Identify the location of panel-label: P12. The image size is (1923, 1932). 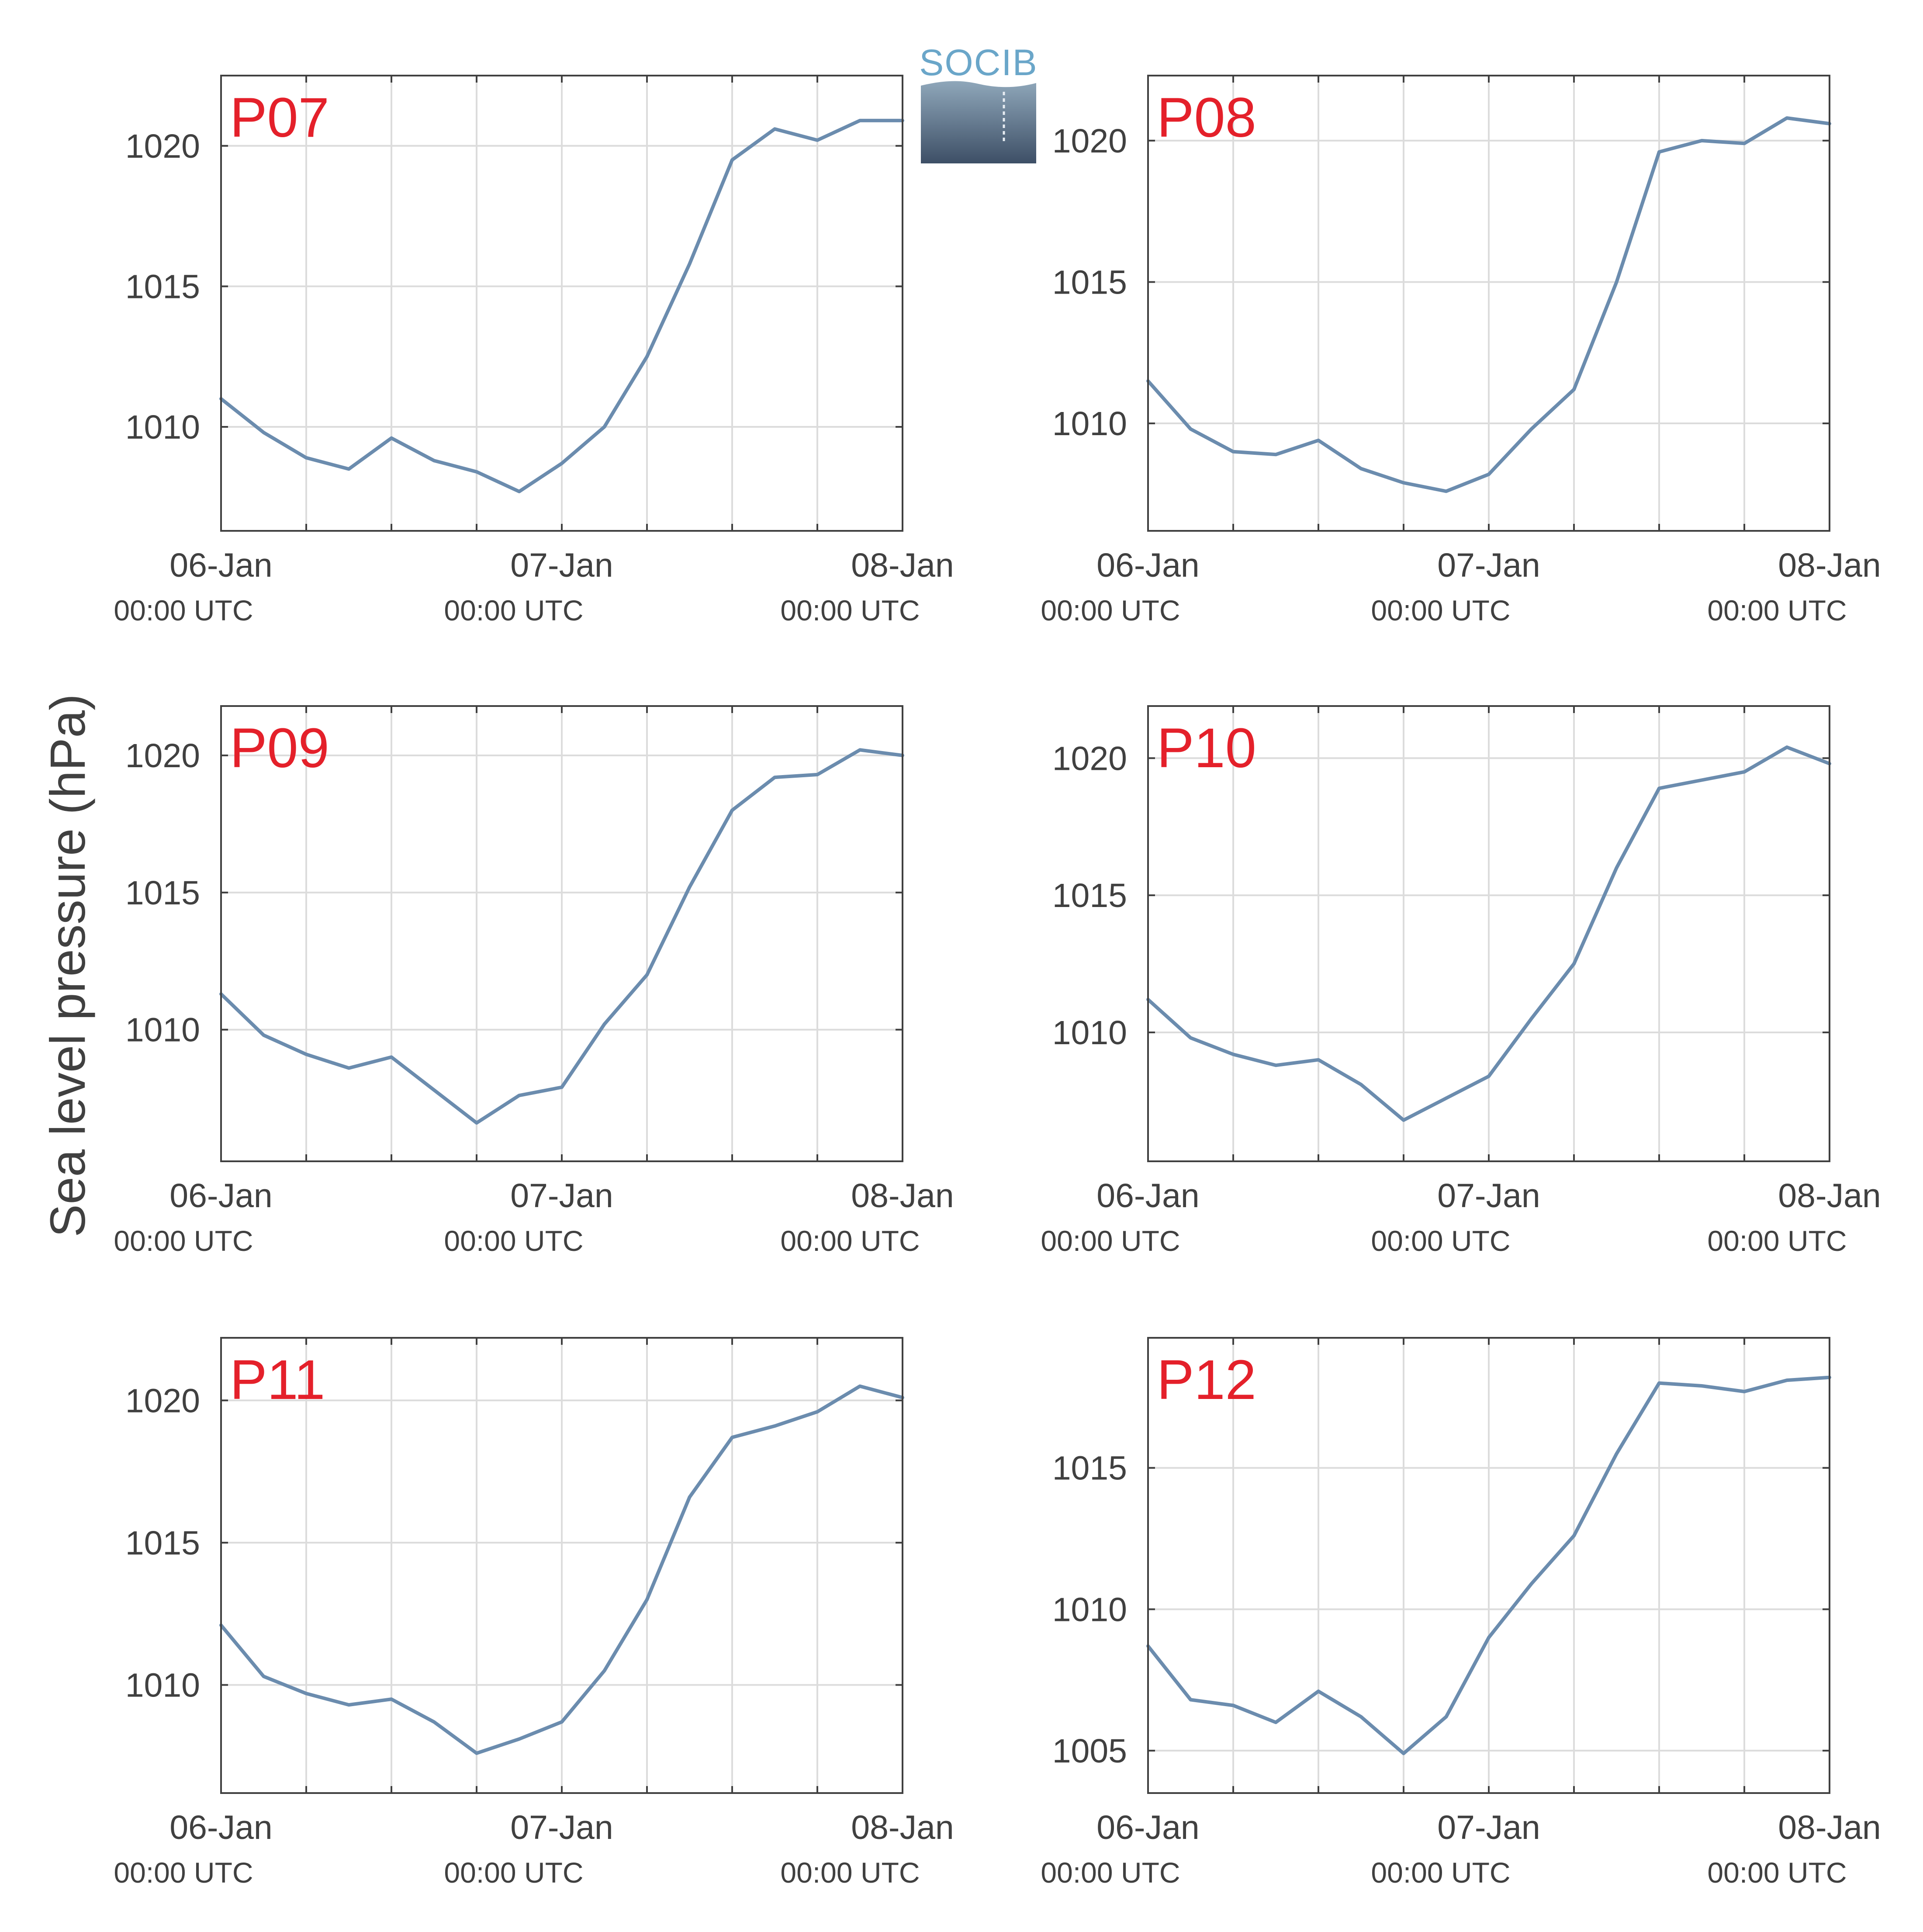
(1206, 1380).